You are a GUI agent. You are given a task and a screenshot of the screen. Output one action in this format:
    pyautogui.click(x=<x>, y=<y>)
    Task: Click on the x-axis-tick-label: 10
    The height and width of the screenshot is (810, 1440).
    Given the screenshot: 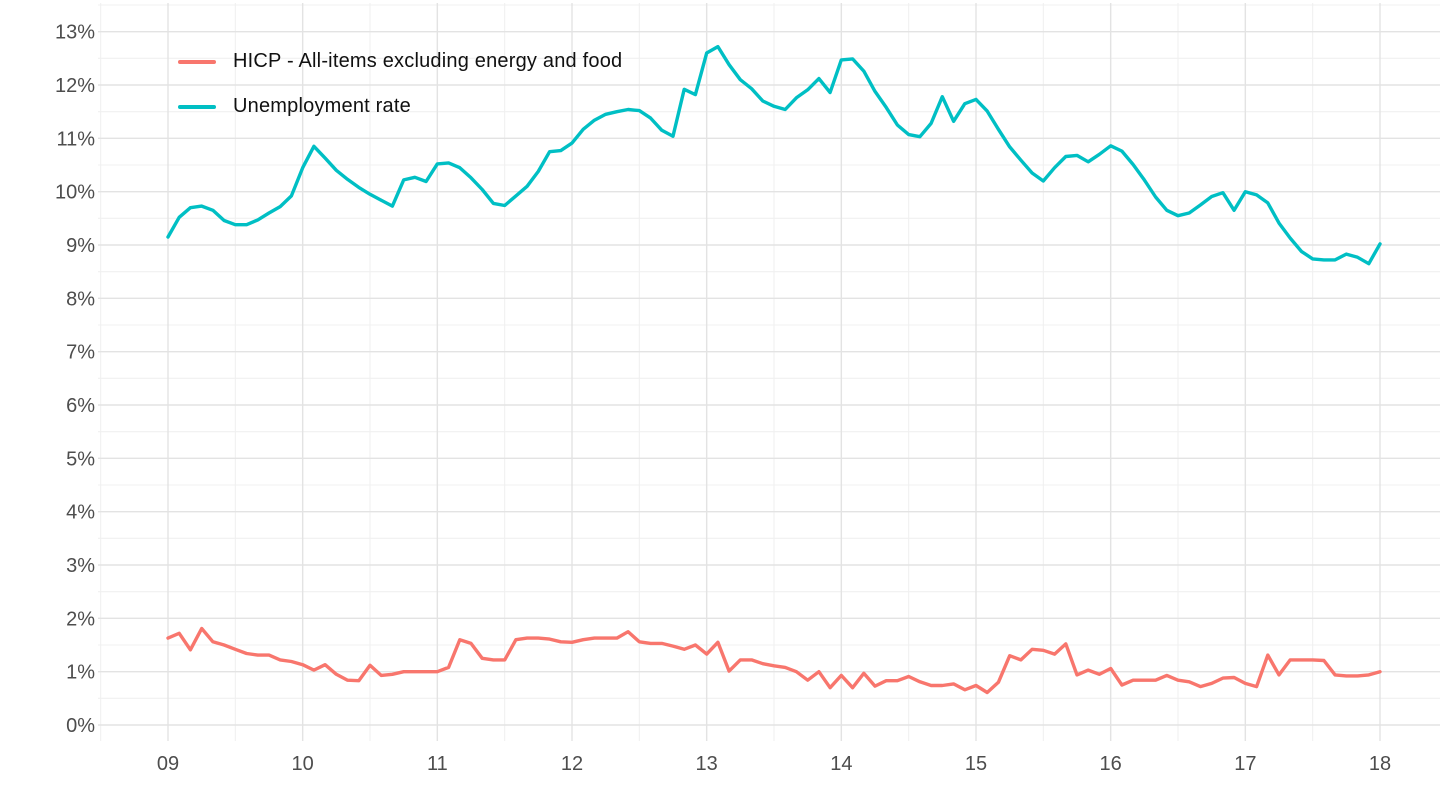 What is the action you would take?
    pyautogui.click(x=303, y=764)
    